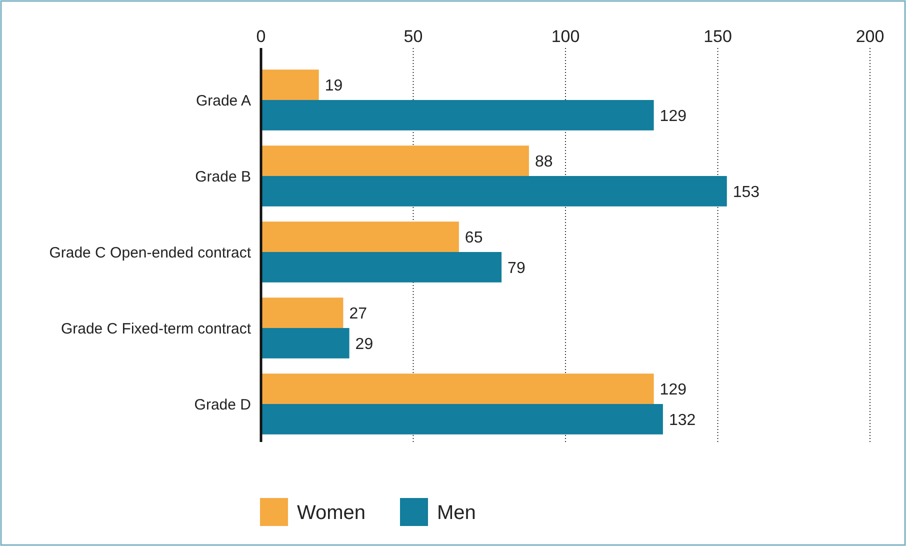 This screenshot has height=546, width=906. What do you see at coordinates (746, 192) in the screenshot?
I see `data-label: 153` at bounding box center [746, 192].